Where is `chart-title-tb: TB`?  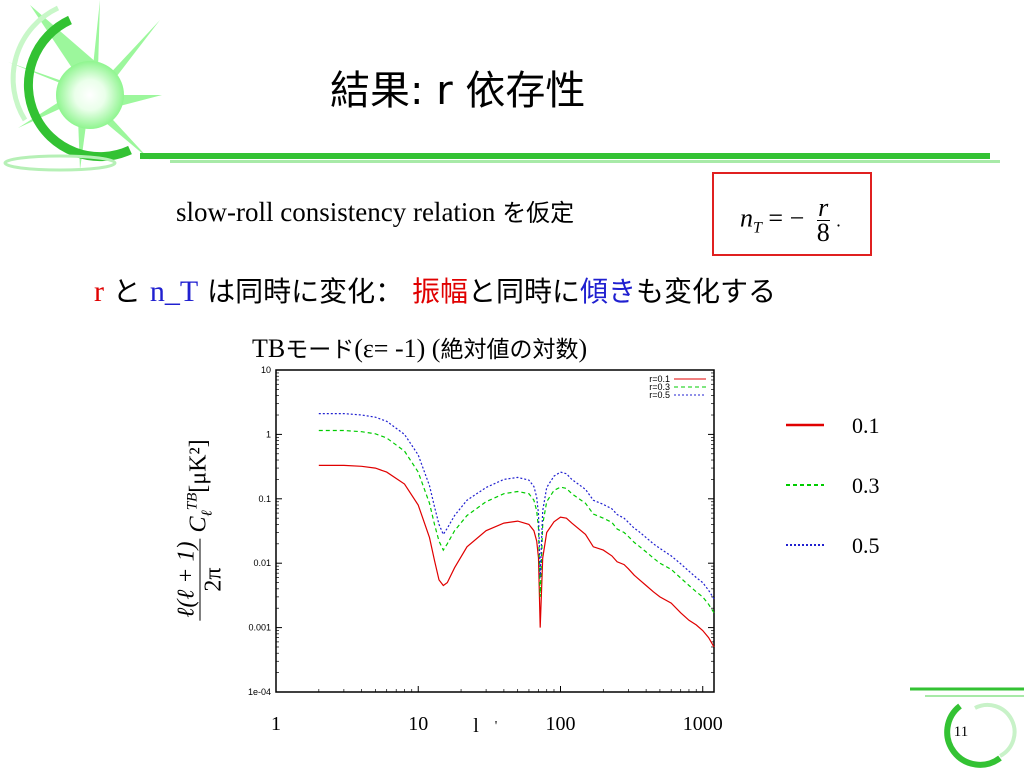 chart-title-tb: TB is located at coordinates (269, 348).